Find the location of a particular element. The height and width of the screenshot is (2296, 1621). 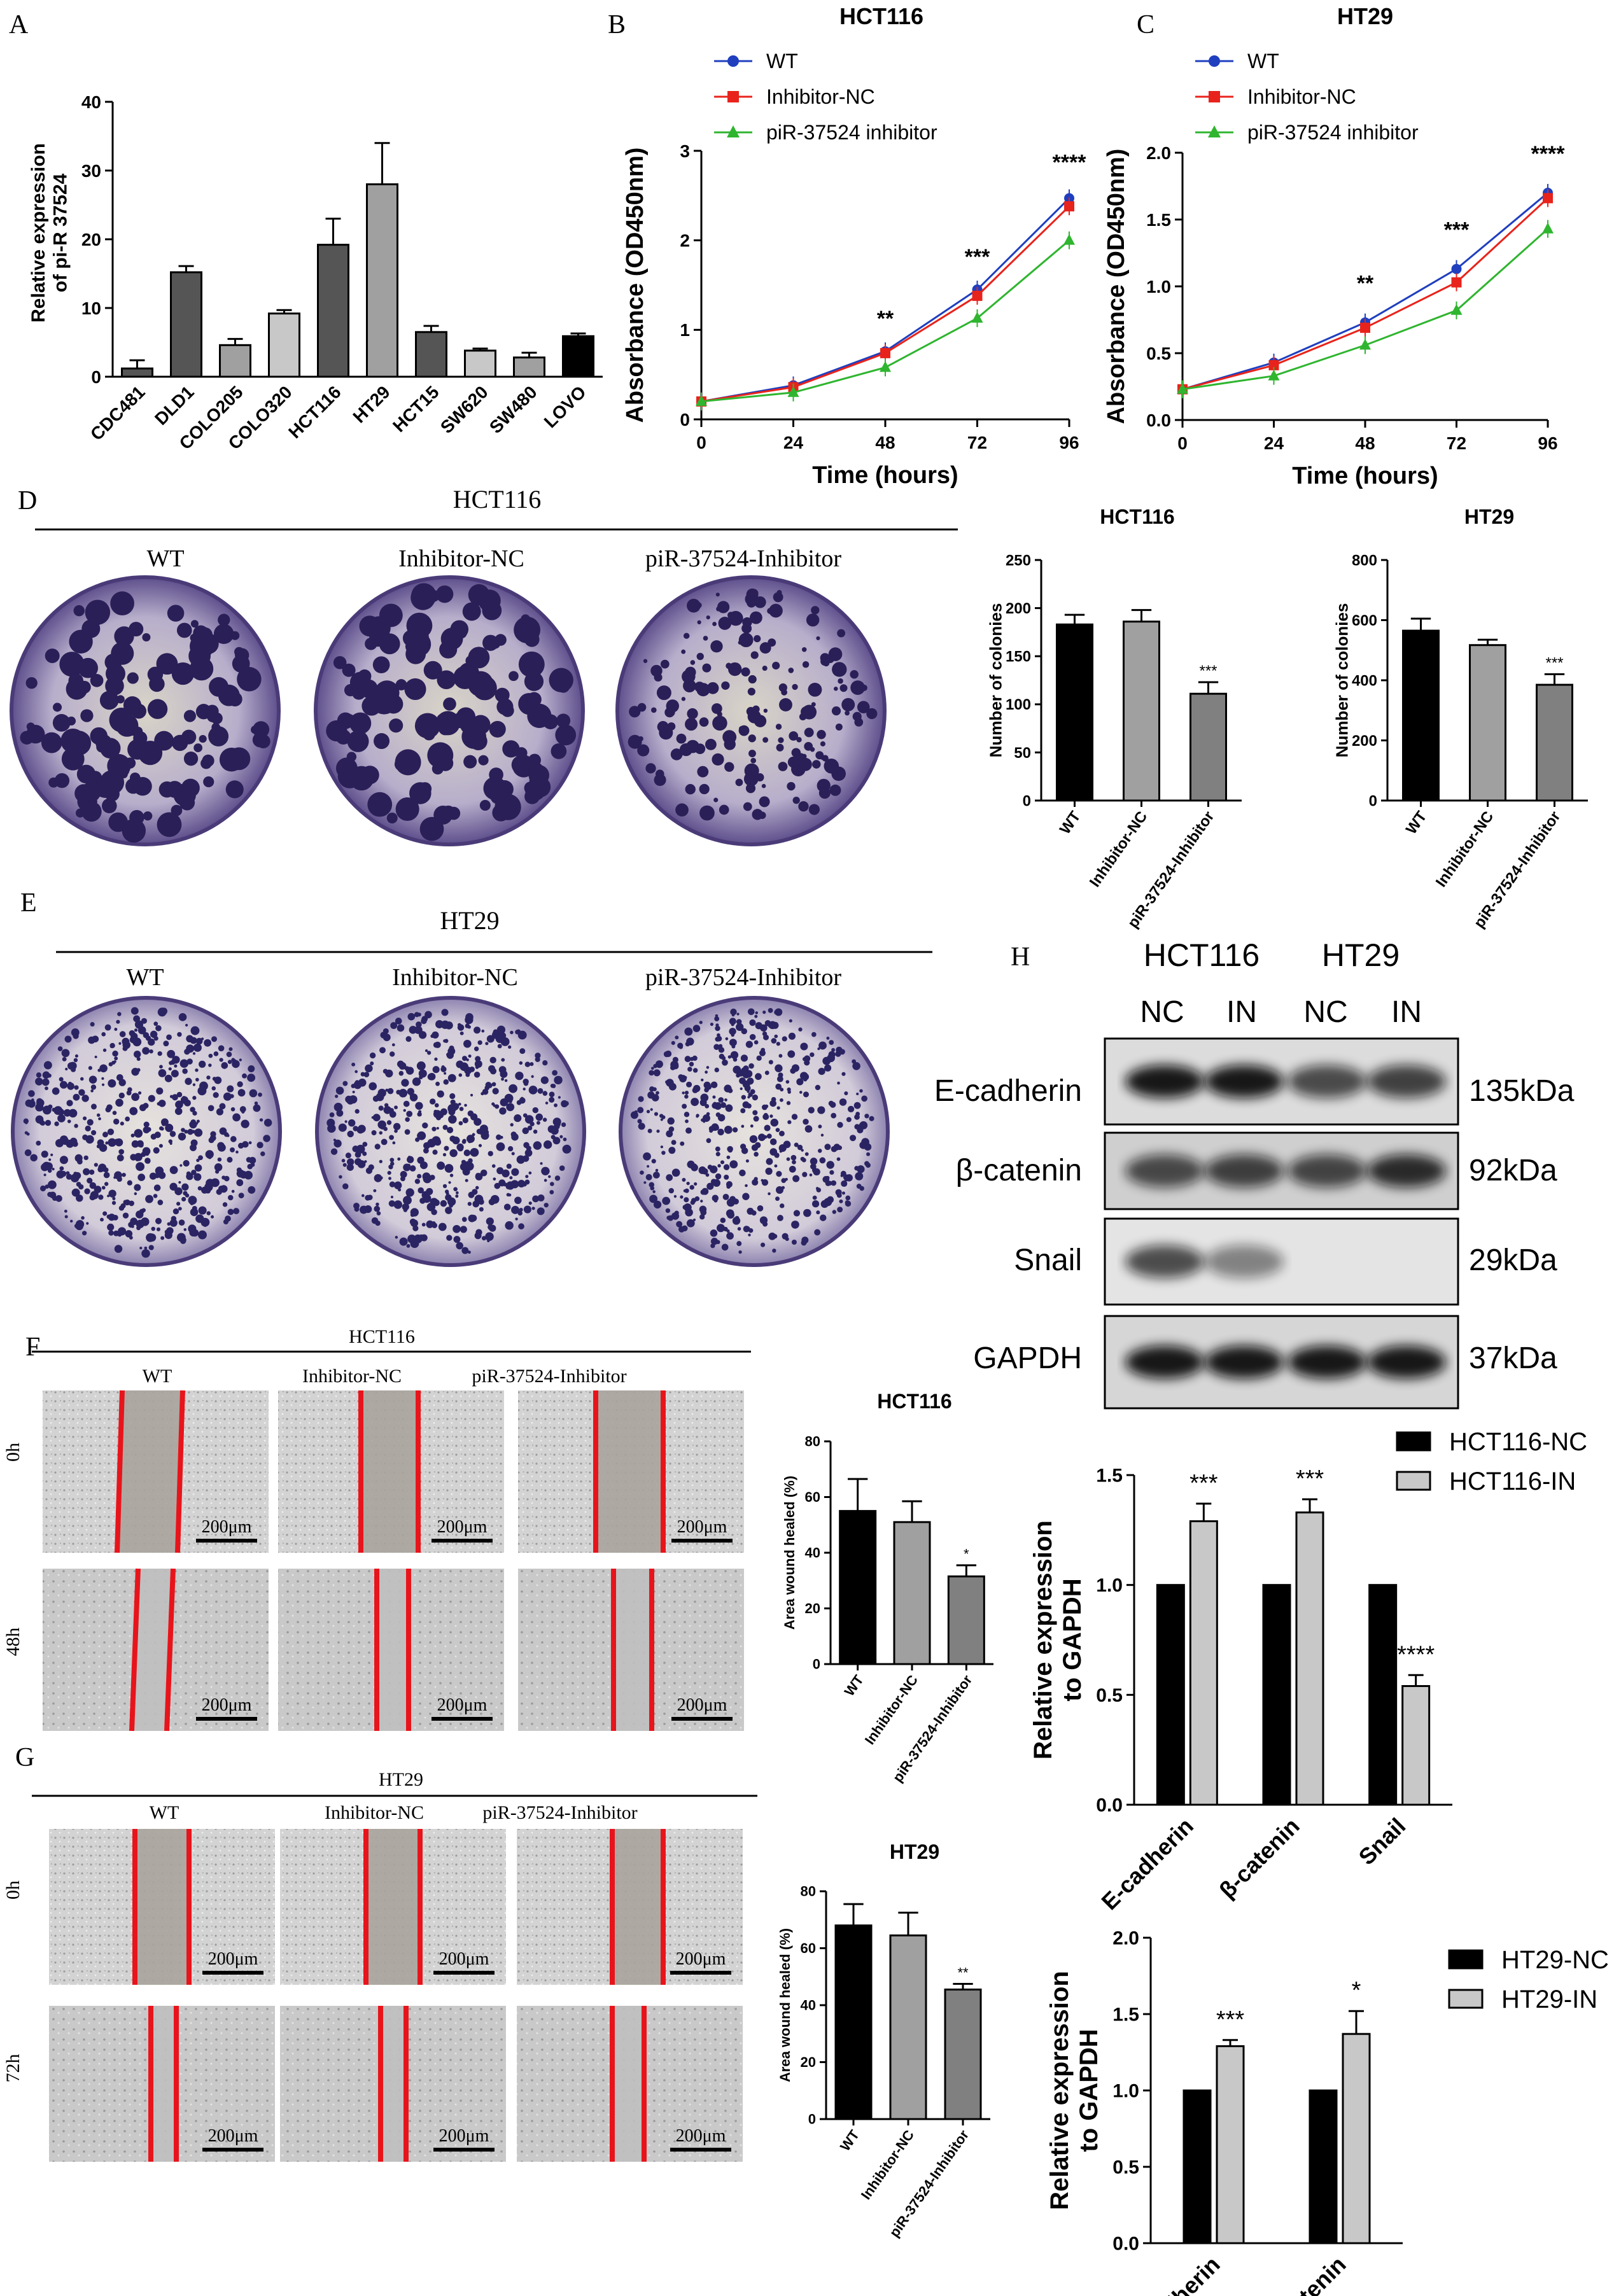

y-tick-label: 100 is located at coordinates (1019, 704).